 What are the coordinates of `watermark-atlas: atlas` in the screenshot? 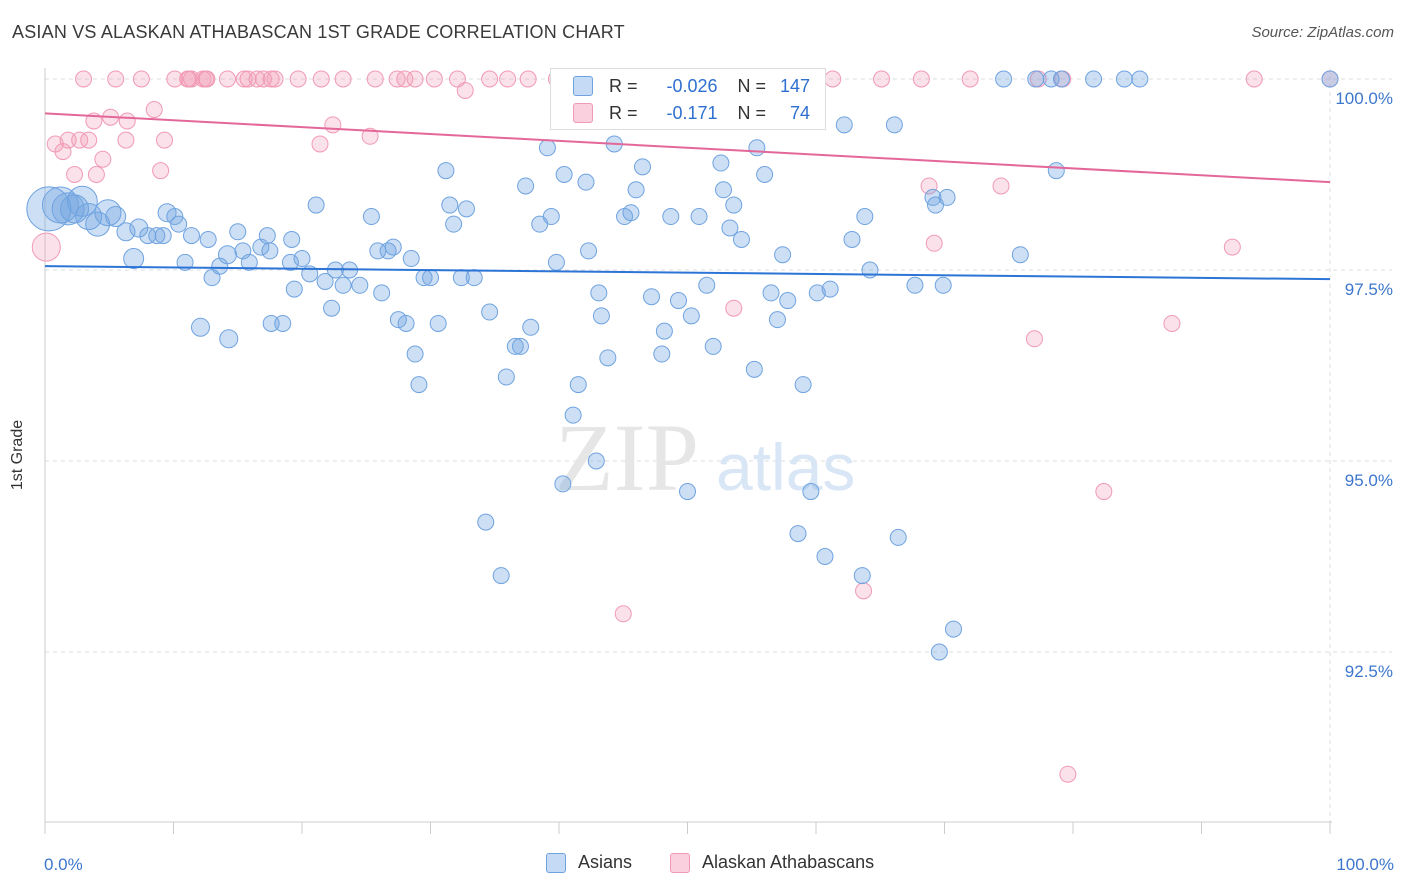 It's located at (785, 467).